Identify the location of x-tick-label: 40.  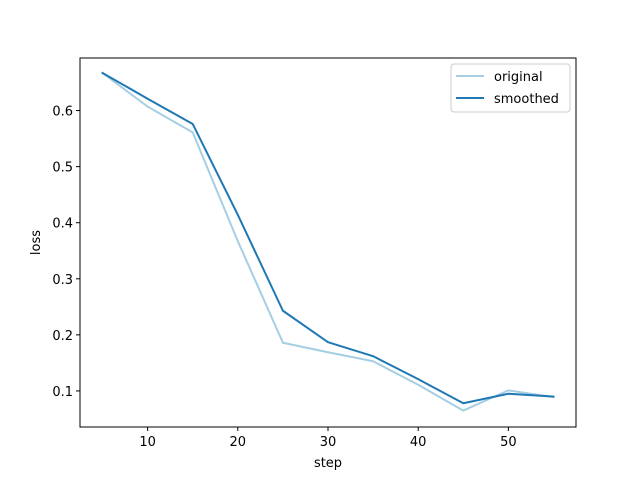
(418, 442).